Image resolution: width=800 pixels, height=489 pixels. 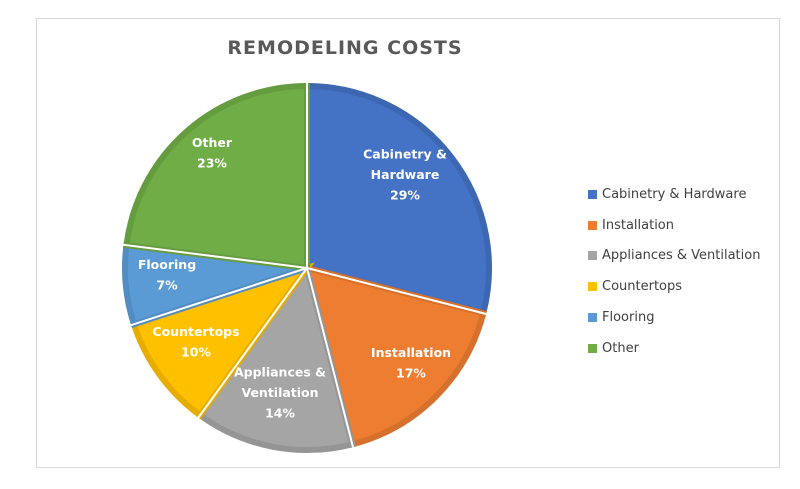 What do you see at coordinates (345, 48) in the screenshot?
I see `chart-title: REMODELING COSTS` at bounding box center [345, 48].